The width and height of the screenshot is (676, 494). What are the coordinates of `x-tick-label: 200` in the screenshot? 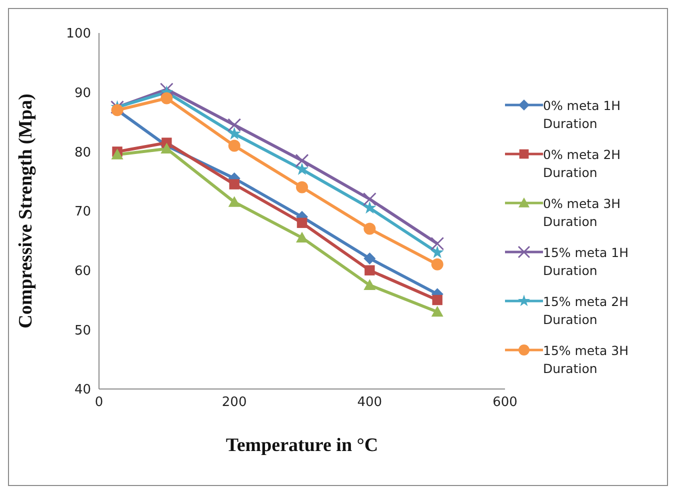 It's located at (234, 402).